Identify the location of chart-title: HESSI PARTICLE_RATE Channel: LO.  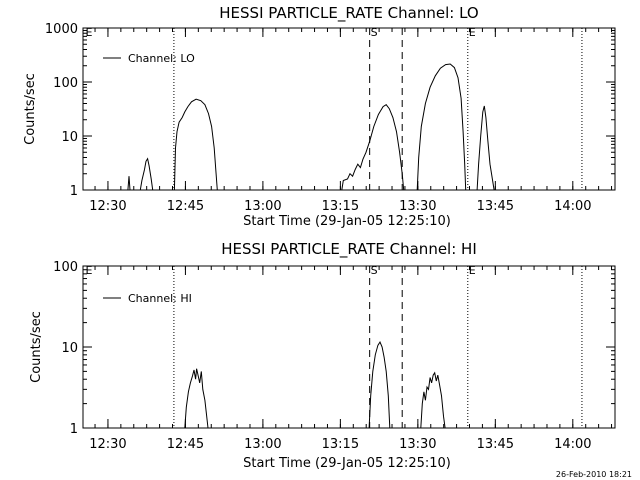
(348, 13).